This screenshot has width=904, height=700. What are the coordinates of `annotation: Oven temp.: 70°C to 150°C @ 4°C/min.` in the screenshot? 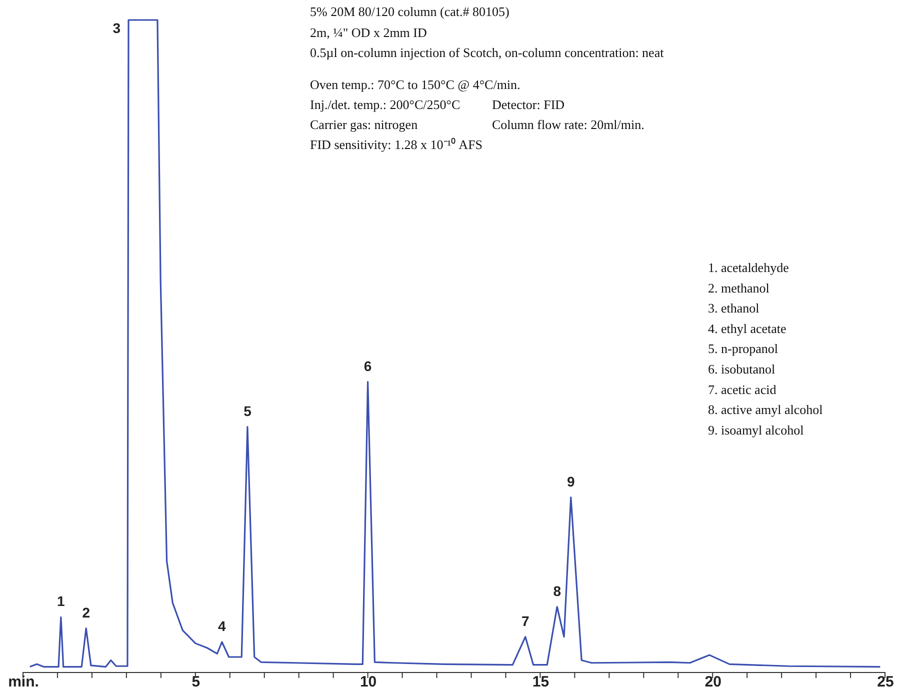 It's located at (415, 84).